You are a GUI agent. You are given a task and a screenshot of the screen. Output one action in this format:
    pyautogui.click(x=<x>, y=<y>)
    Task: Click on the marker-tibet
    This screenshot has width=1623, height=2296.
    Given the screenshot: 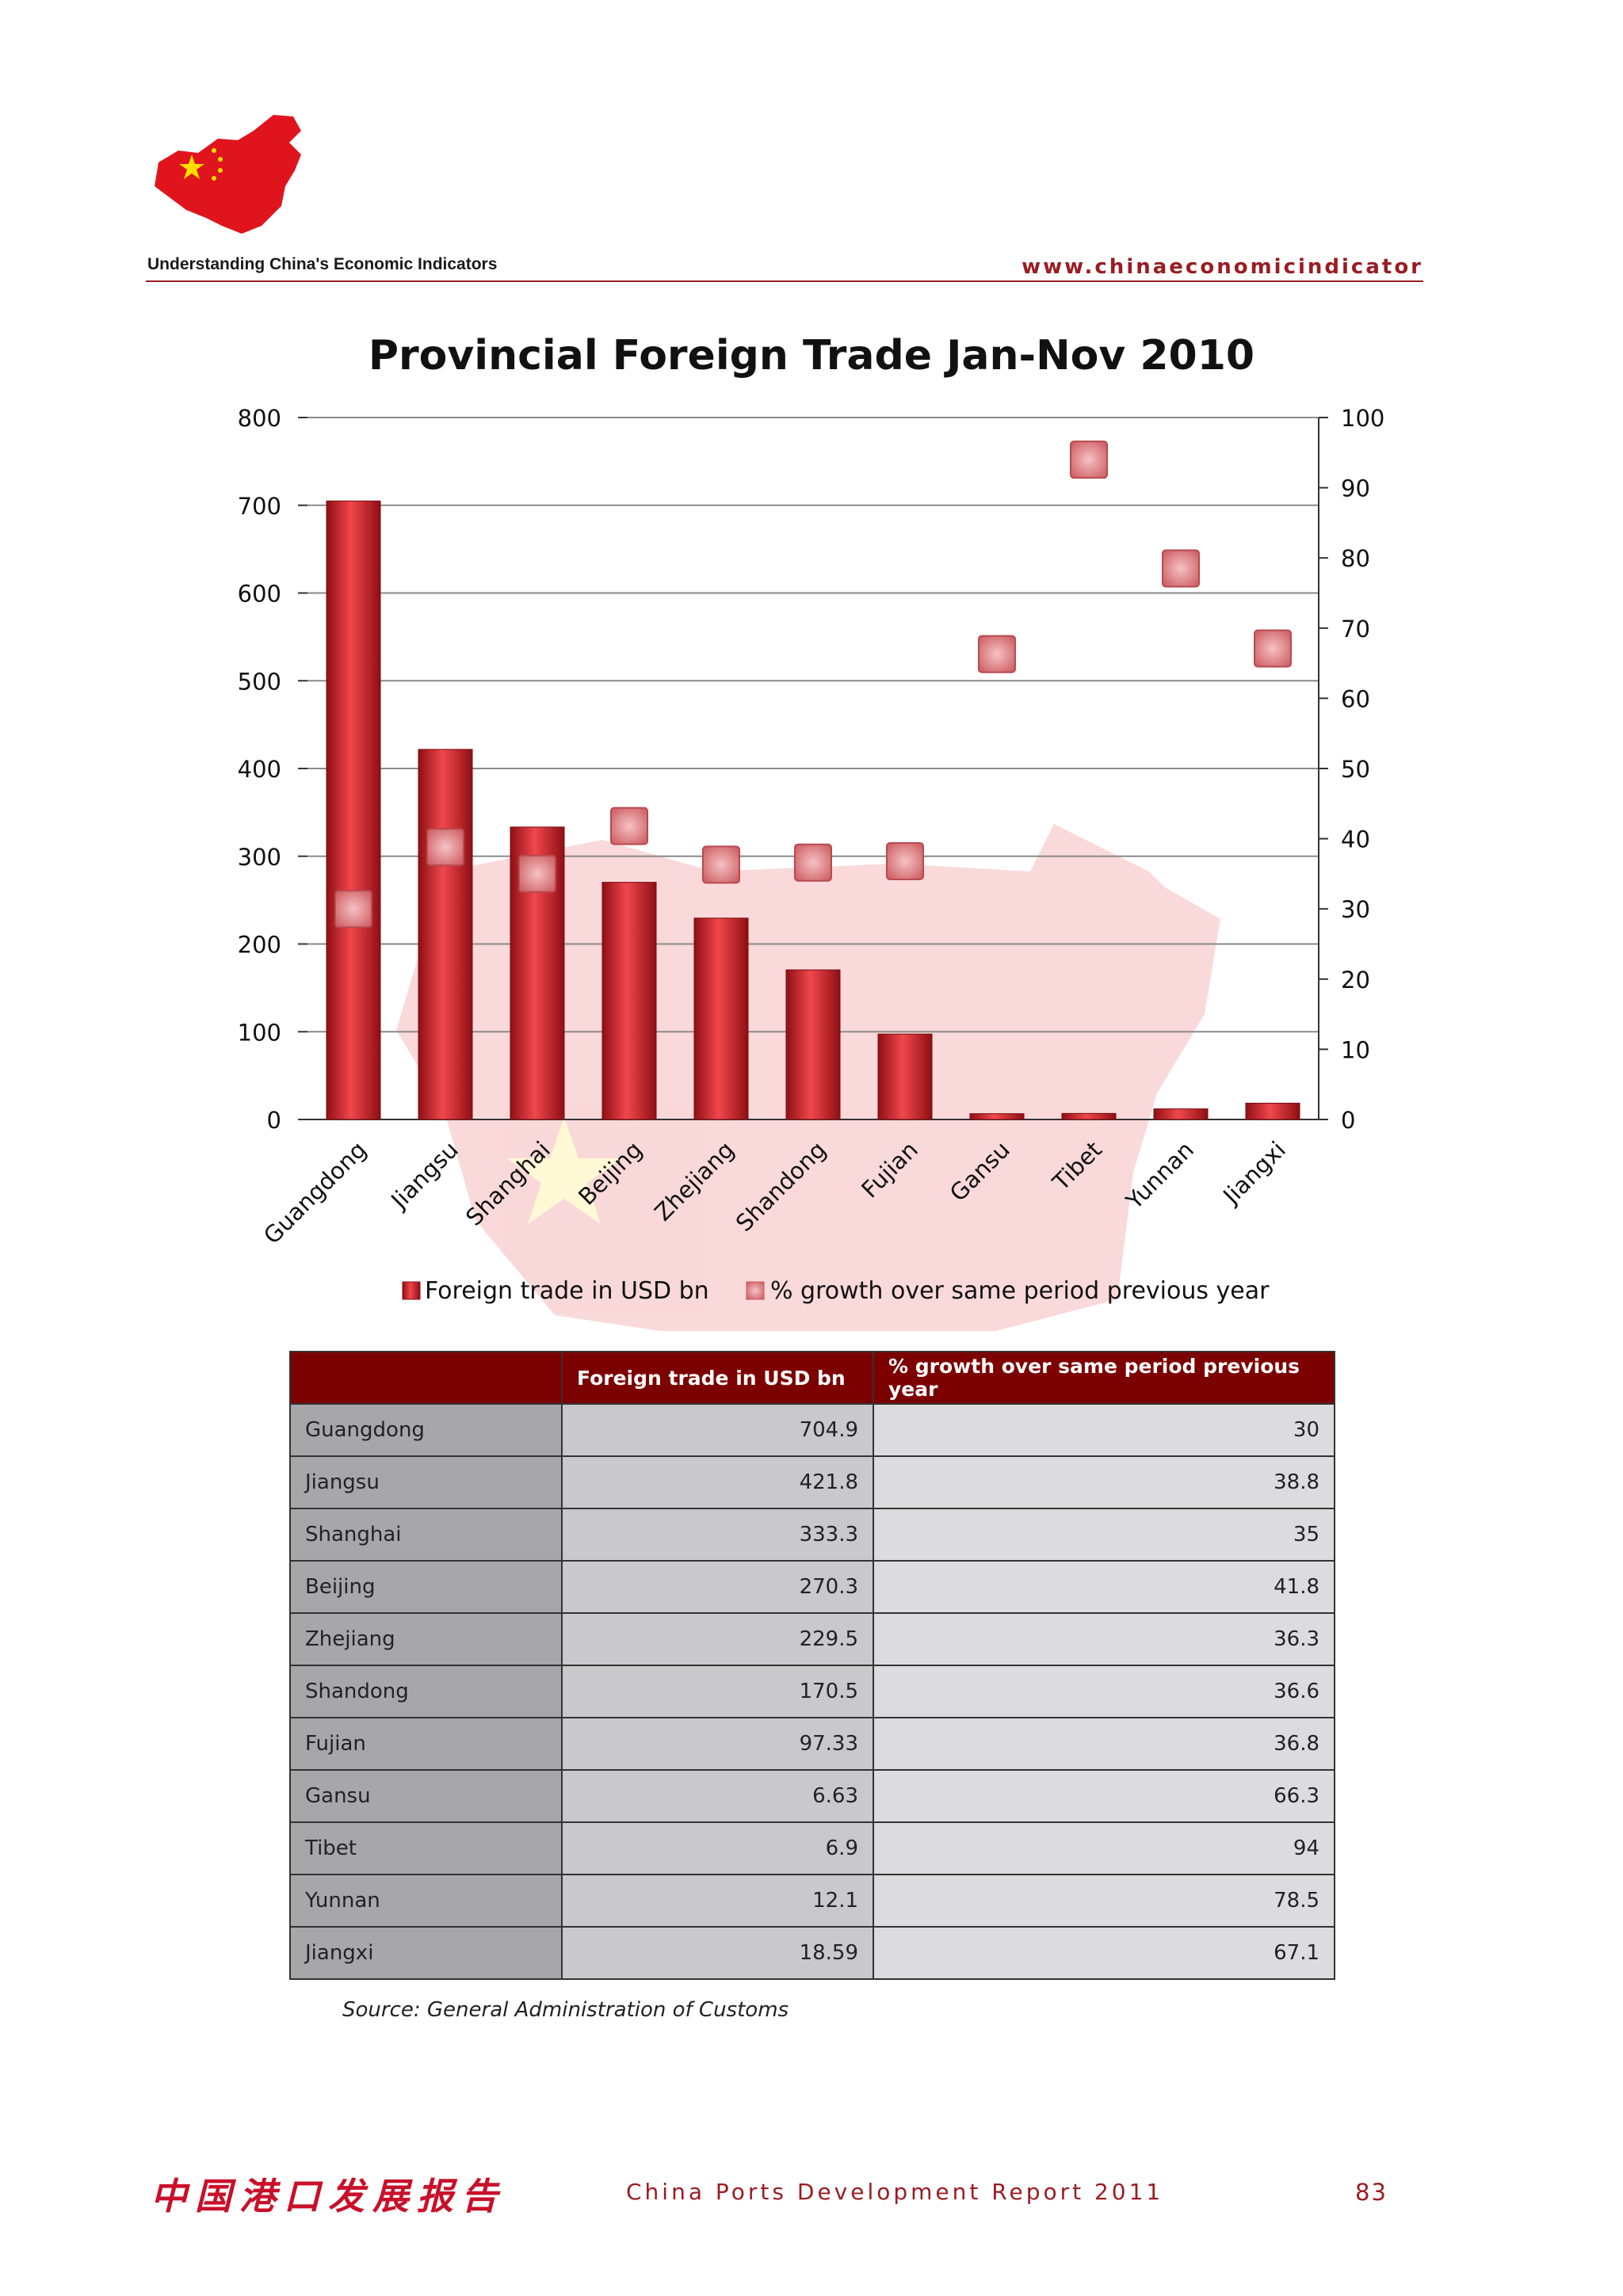 What is the action you would take?
    pyautogui.click(x=1089, y=460)
    